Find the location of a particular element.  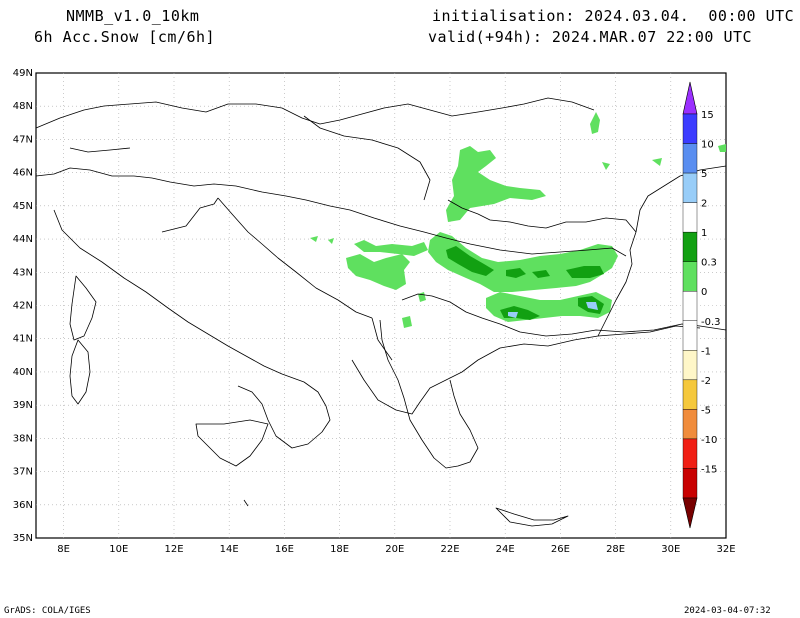

snow-carpathian-patch is located at coordinates (595, 123).